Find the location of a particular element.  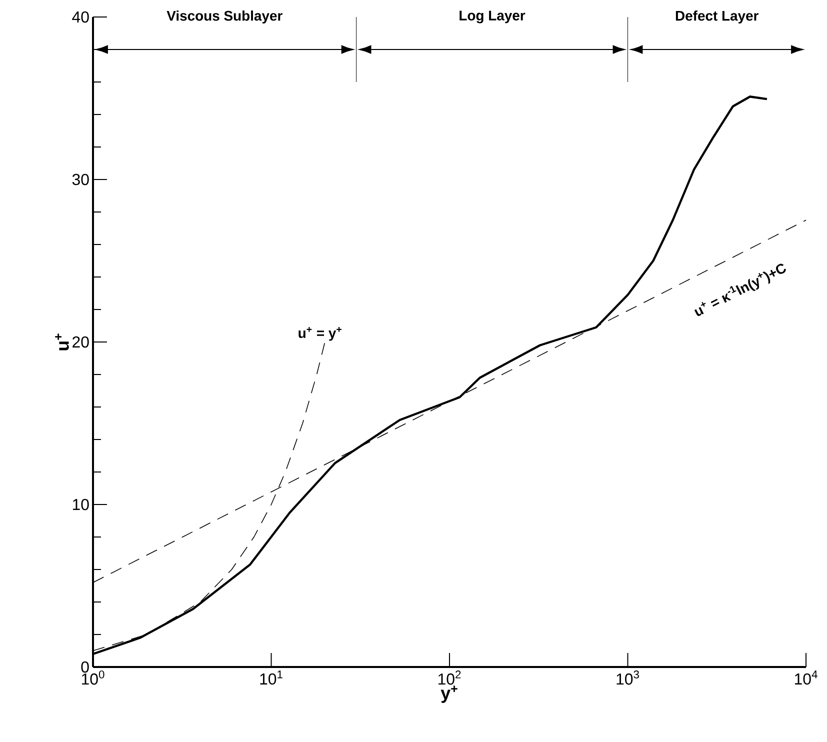

annotation: u$^{+}$ = κ$^{-1}$ln(y$^{+}$)+C is located at coordinates (740, 290).